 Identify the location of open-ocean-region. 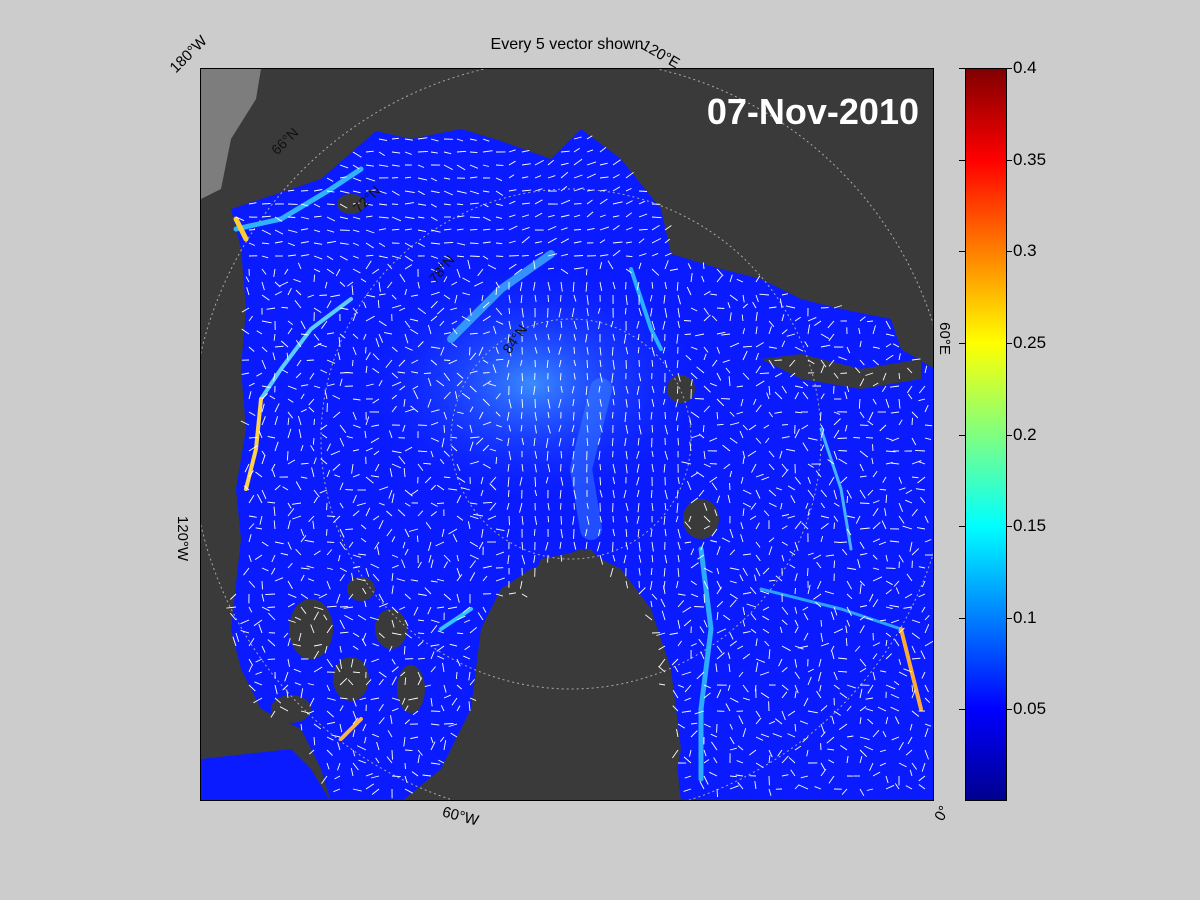
(231, 134).